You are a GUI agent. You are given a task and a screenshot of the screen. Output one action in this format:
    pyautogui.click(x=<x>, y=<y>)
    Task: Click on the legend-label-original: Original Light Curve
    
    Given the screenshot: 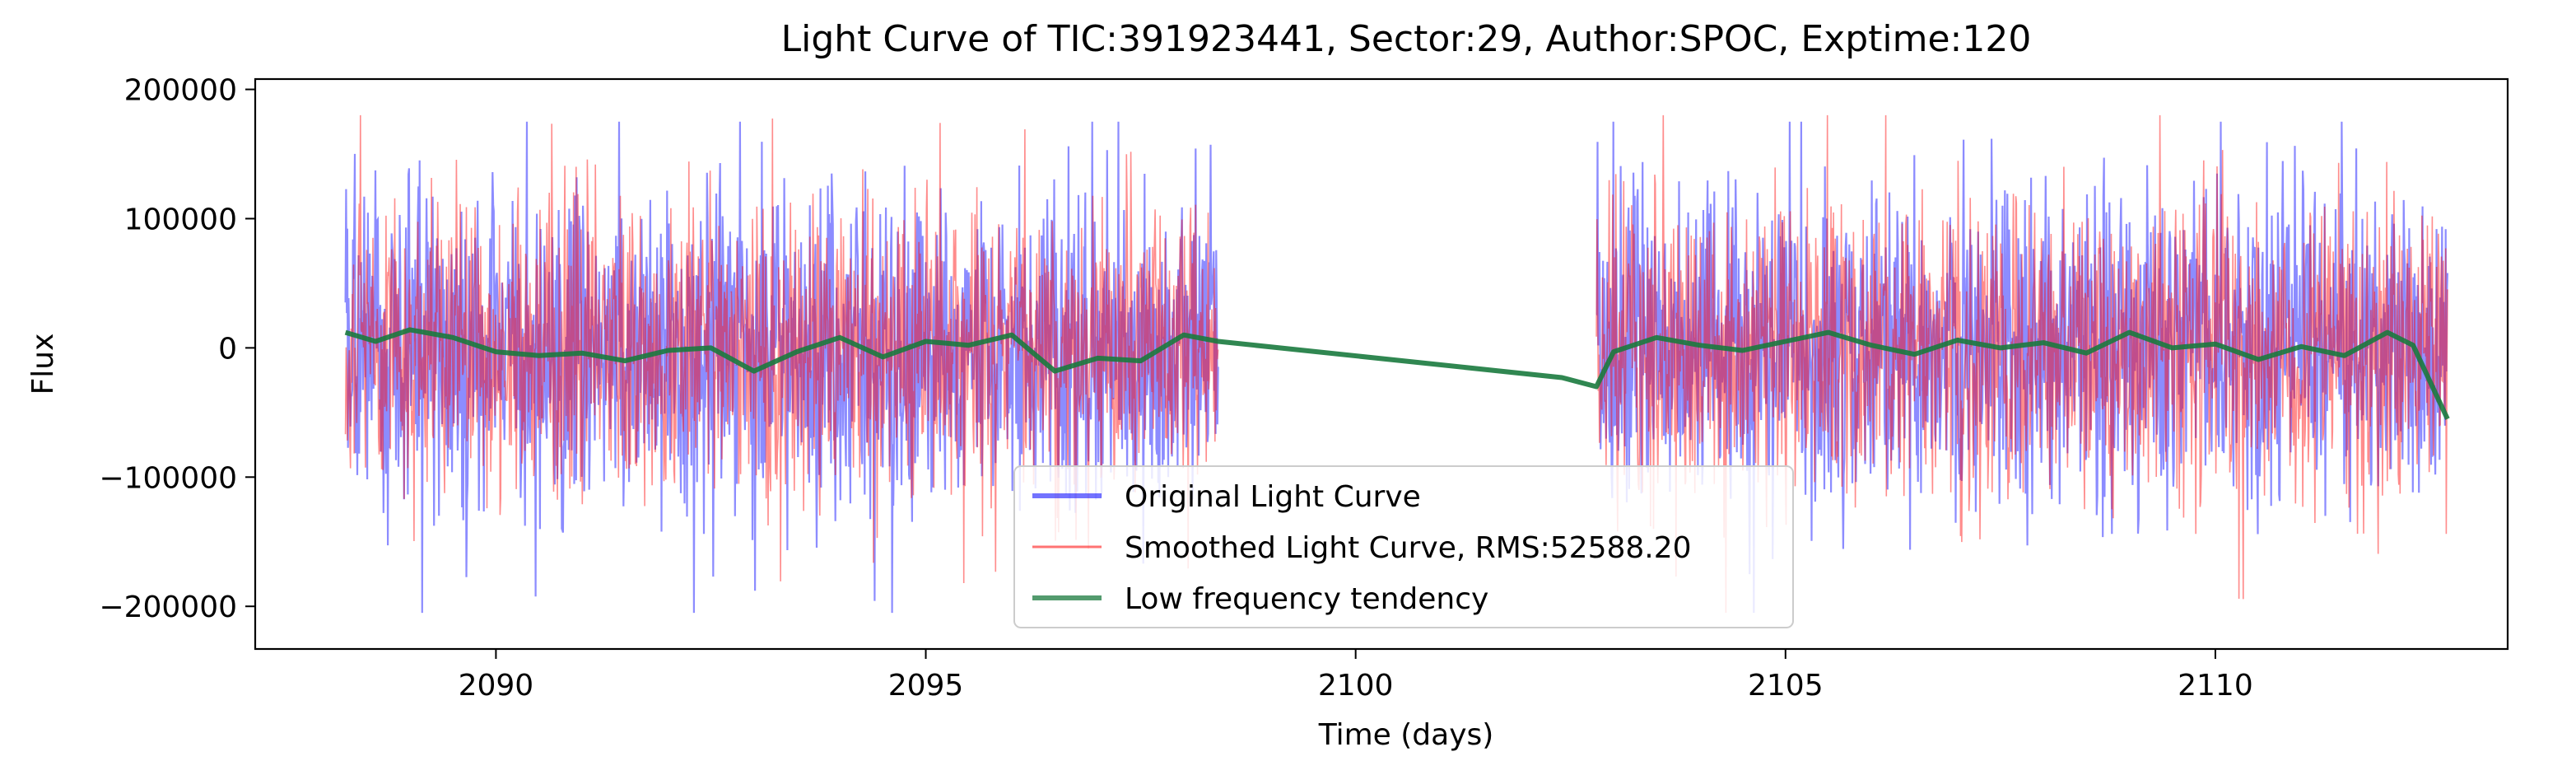 What is the action you would take?
    pyautogui.click(x=1273, y=497)
    